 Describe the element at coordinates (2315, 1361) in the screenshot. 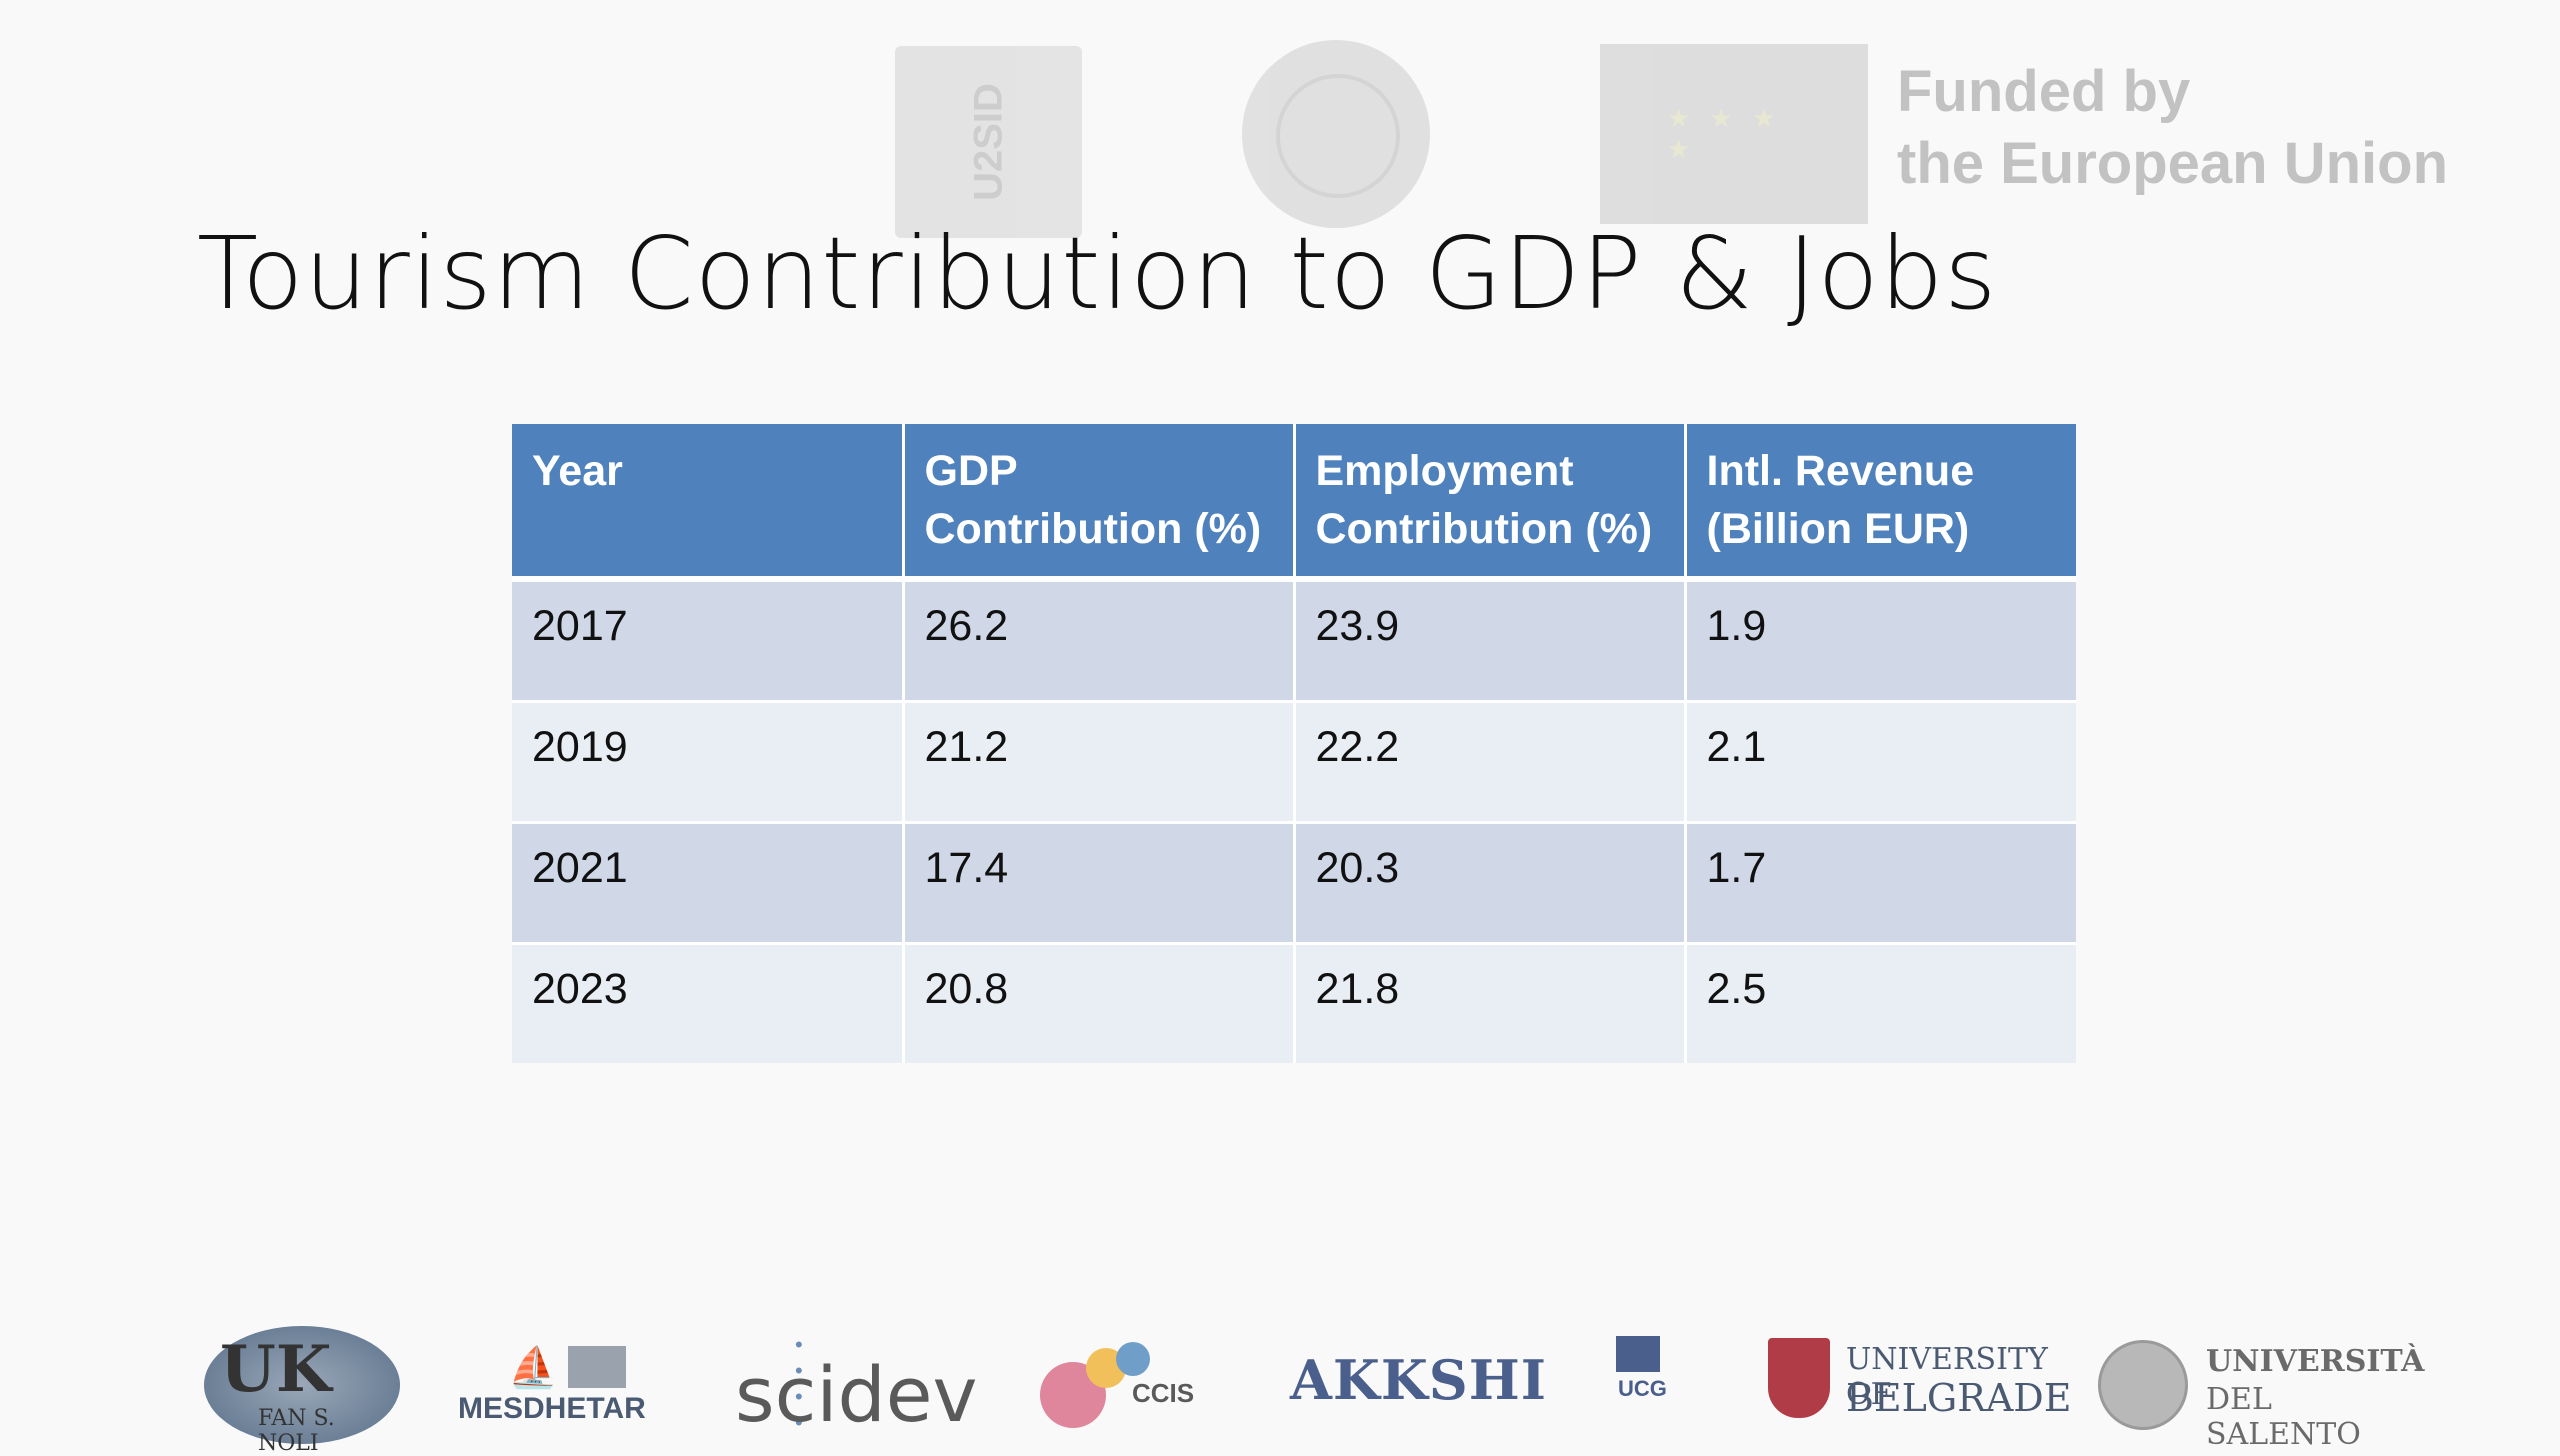

I see `salento-logo-line-1: UNIVERSITÀ` at that location.